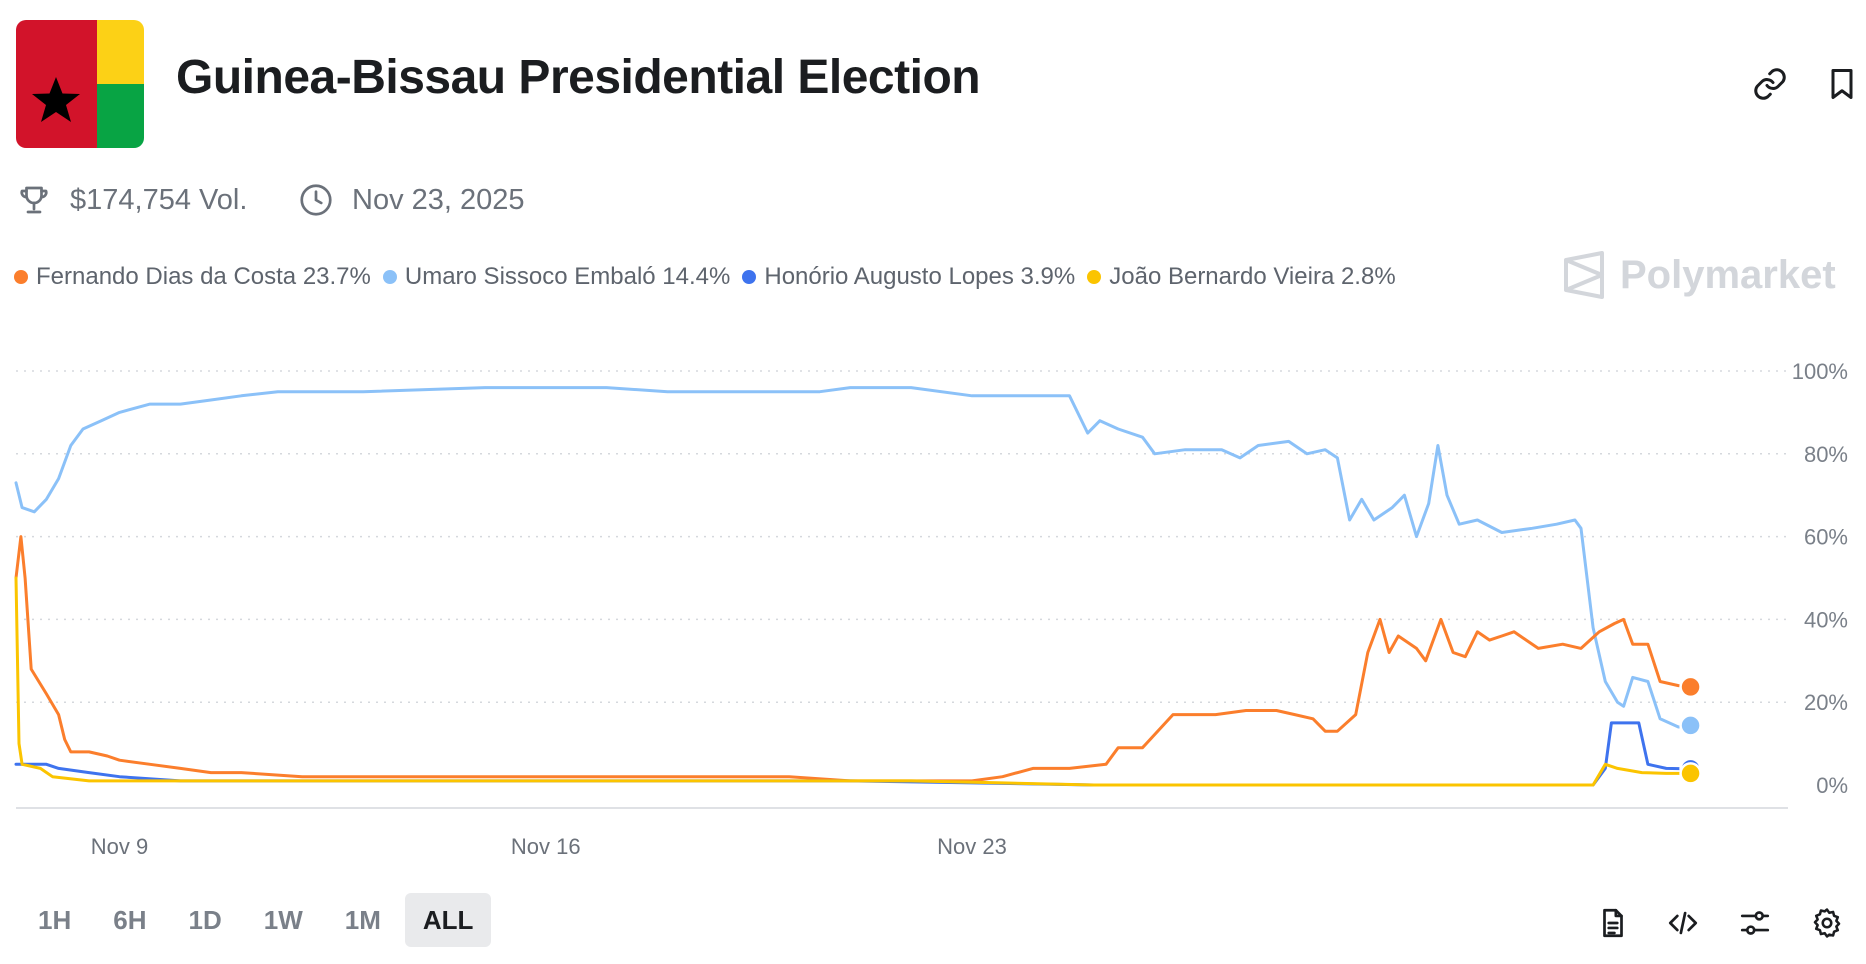 This screenshot has height=964, width=1866. I want to click on end-date-text: Nov 23, 2025, so click(438, 199).